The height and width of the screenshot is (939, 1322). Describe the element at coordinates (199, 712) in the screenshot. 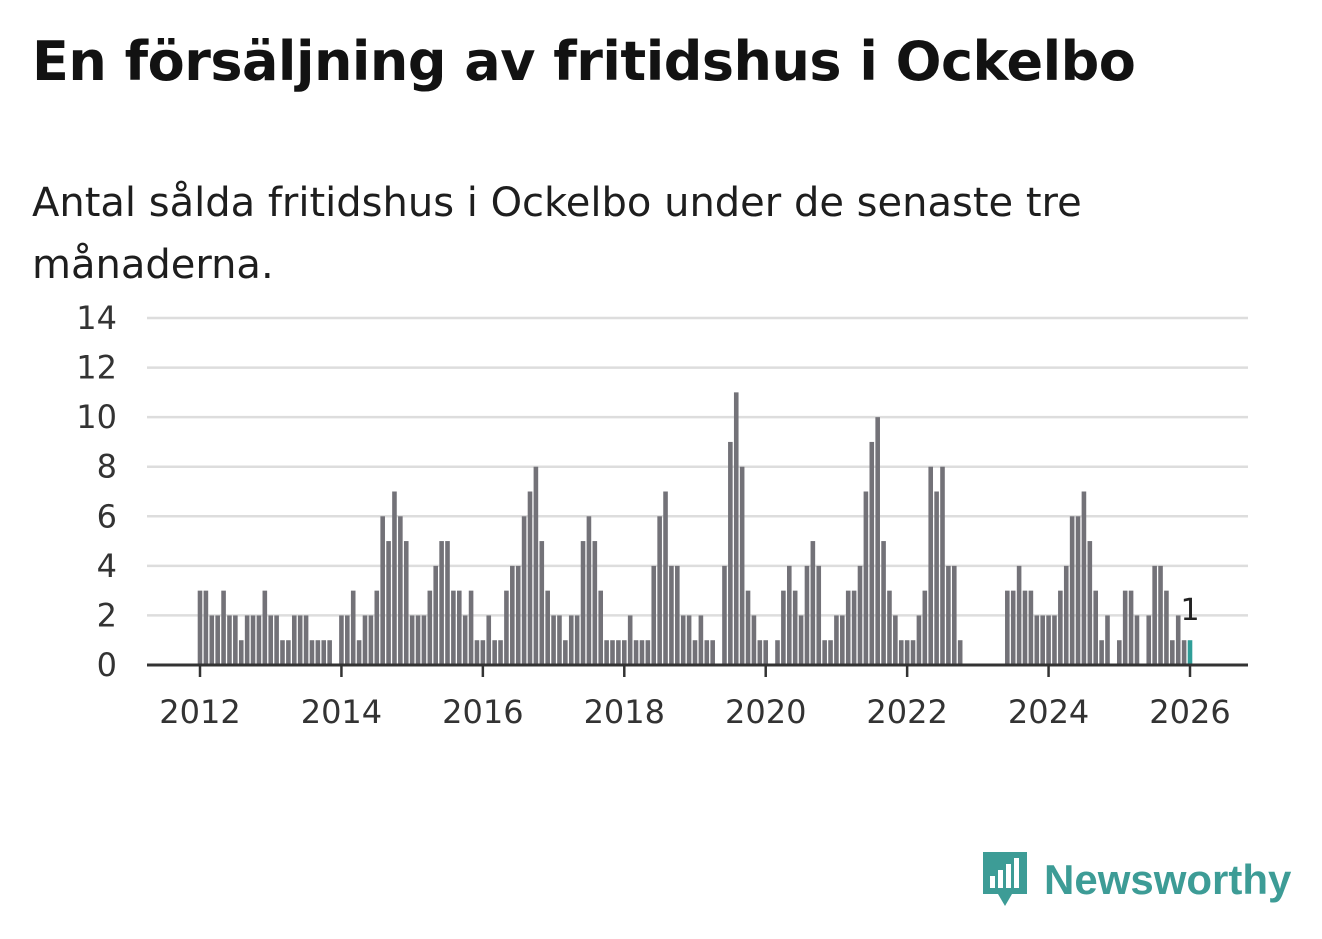

I see `x-tick-label: 2012` at that location.